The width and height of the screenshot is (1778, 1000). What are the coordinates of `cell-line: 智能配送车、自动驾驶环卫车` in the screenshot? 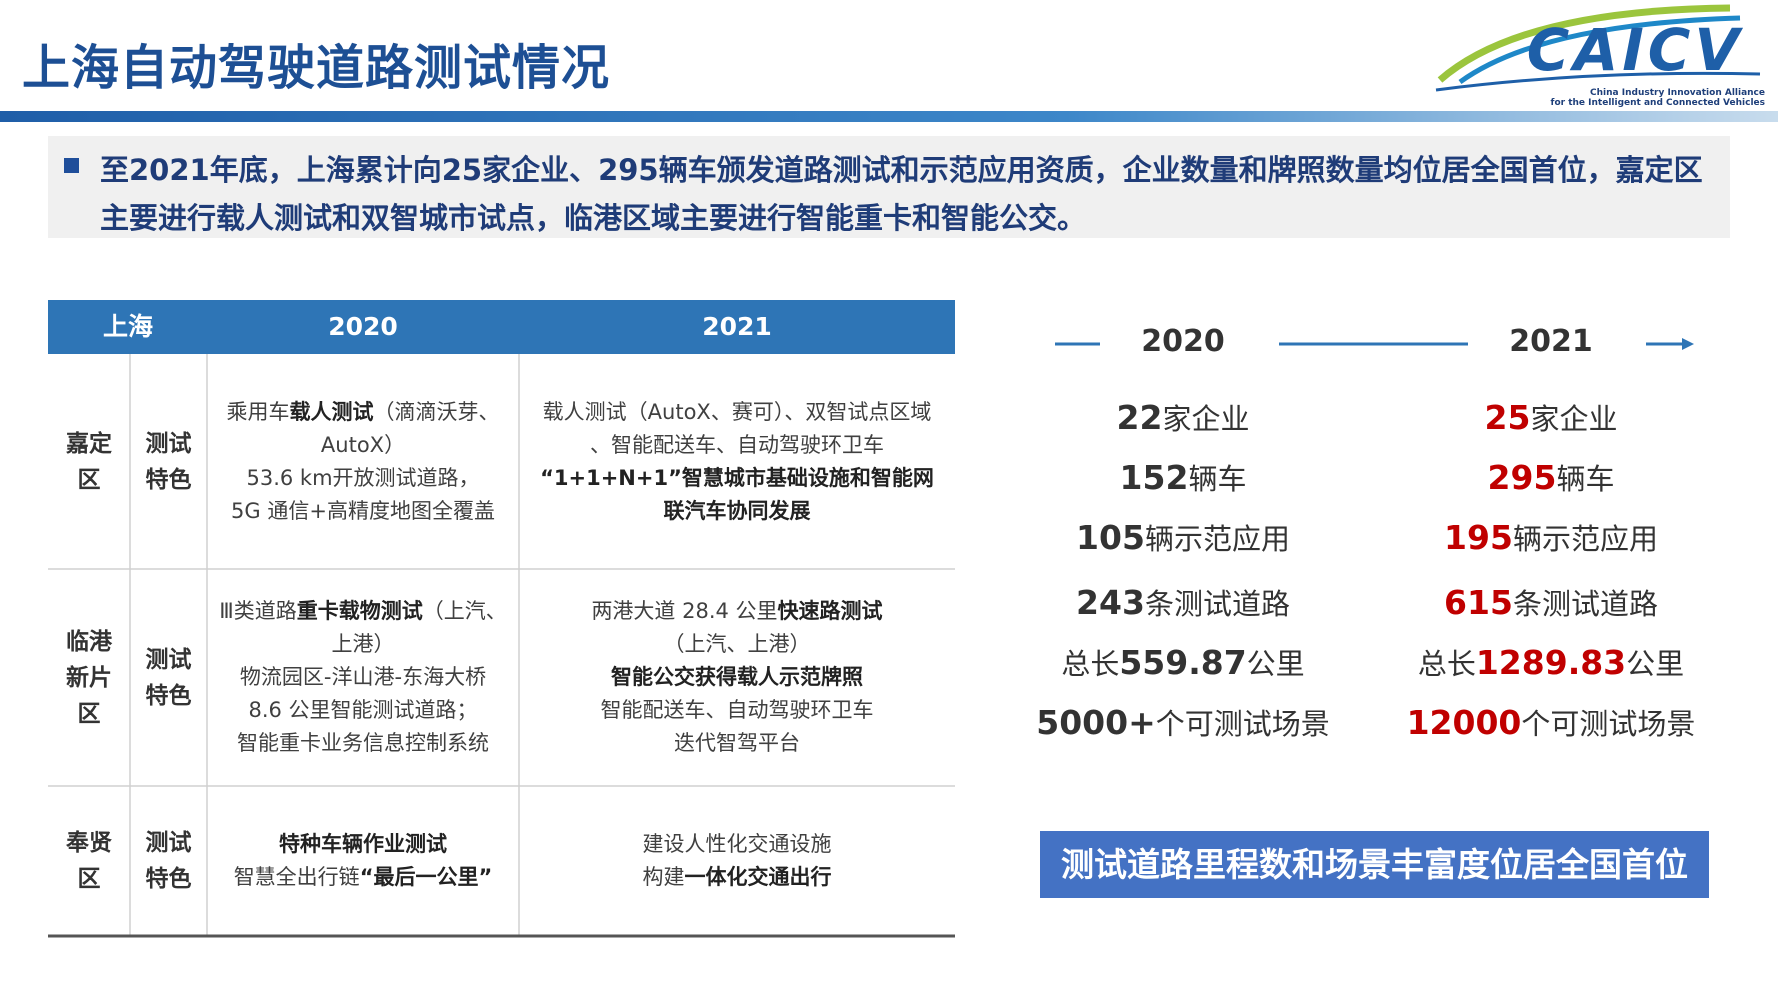 It's located at (737, 710).